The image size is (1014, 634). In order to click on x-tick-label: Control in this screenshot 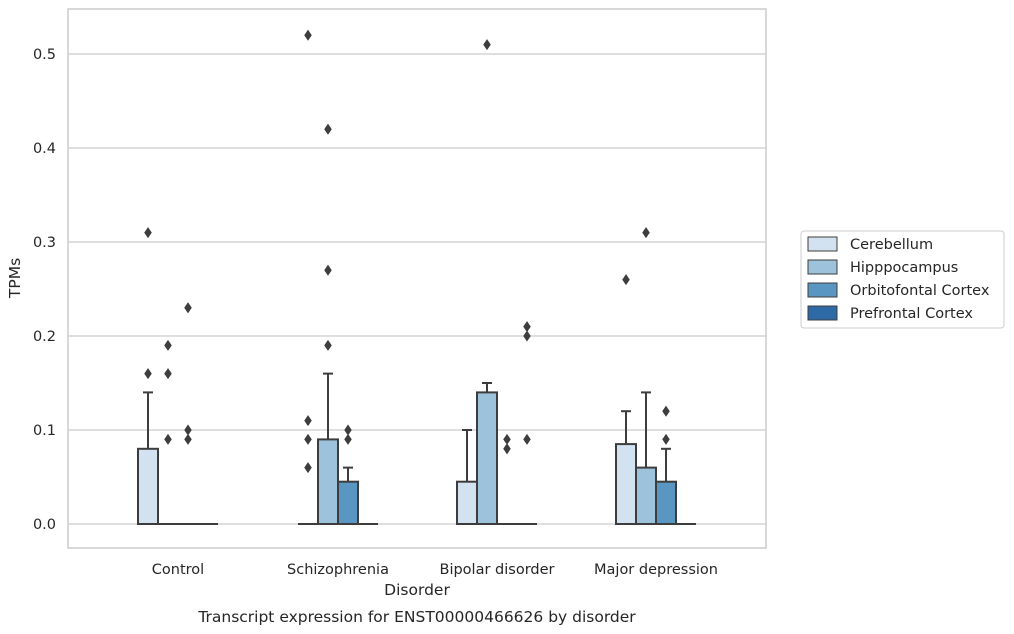, I will do `click(178, 570)`.